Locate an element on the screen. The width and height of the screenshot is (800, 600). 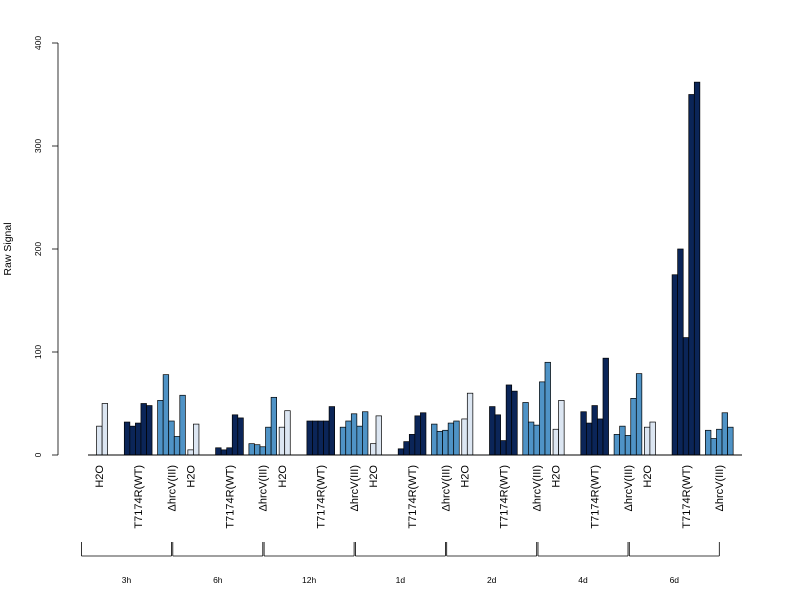
y-axis-title: Raw Signal is located at coordinates (8, 248).